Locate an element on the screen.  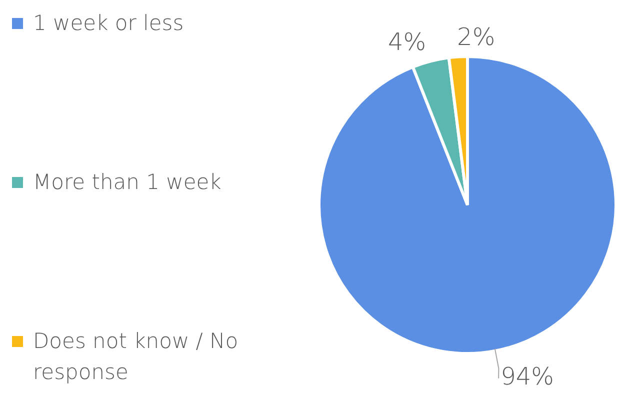
data-label: 4% is located at coordinates (407, 42).